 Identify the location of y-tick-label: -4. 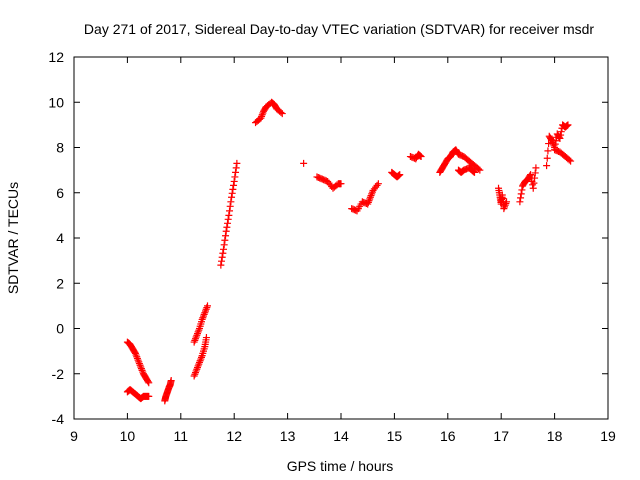
(58, 419).